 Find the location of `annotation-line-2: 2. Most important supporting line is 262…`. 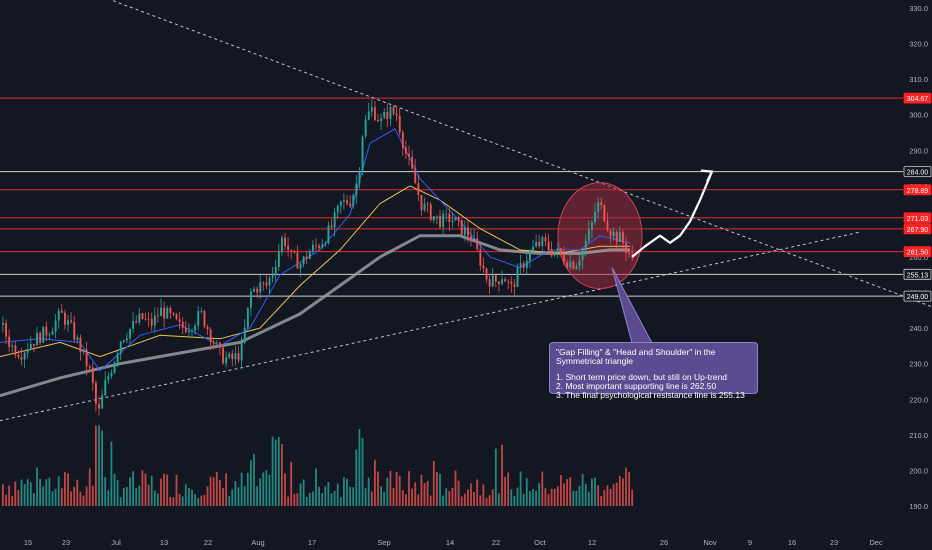

annotation-line-2: 2. Most important supporting line is 262… is located at coordinates (636, 386).